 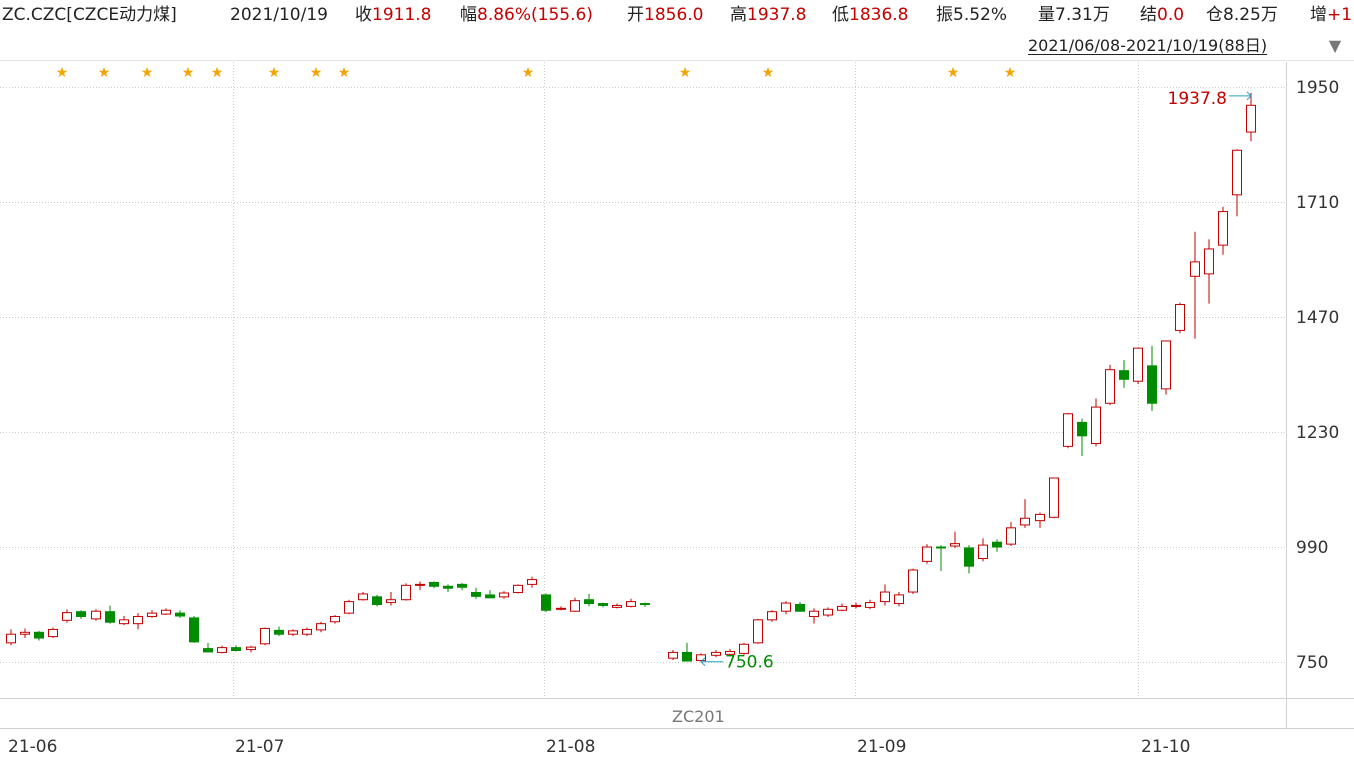 I want to click on xtick-label: 21-09, so click(x=881, y=747).